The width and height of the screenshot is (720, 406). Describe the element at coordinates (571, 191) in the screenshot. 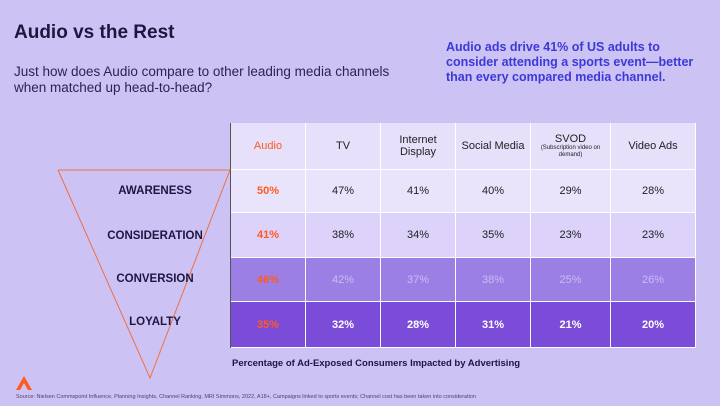

I see `table-cell: 29%` at that location.